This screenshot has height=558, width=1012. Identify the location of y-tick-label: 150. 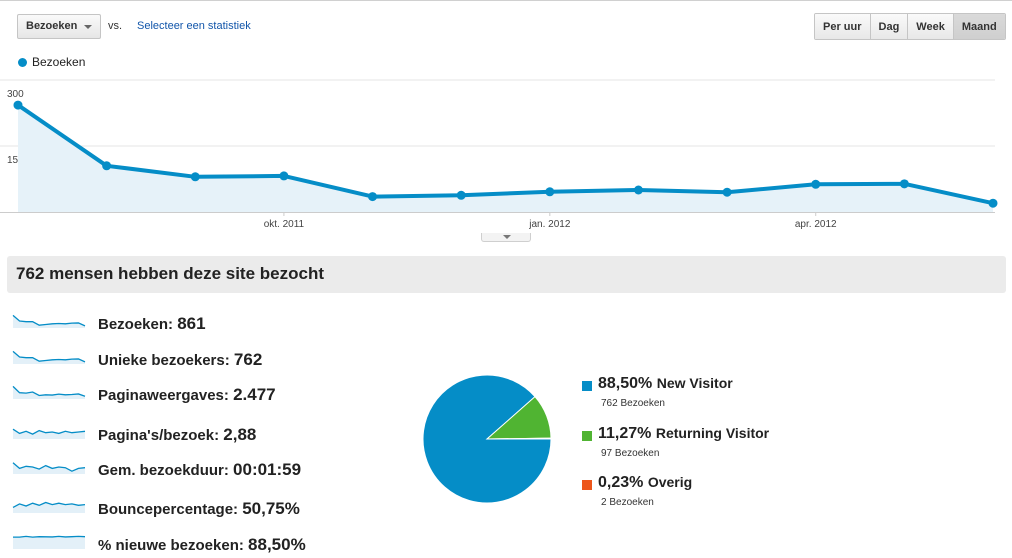
(15, 160).